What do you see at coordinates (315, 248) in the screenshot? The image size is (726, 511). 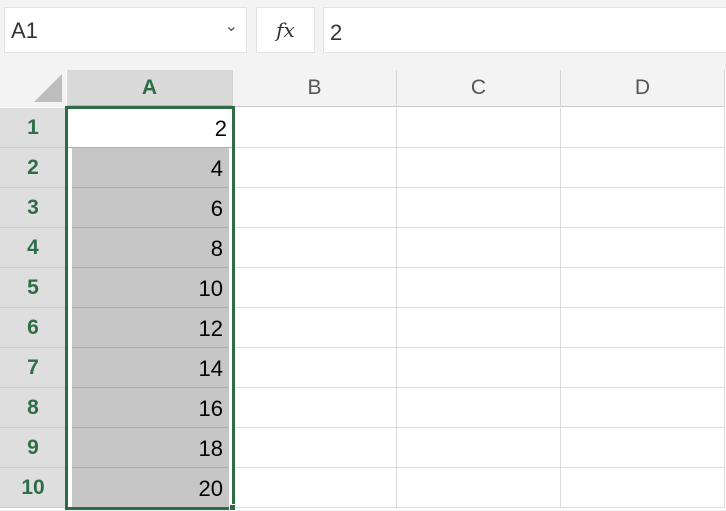 I see `cell-b4` at bounding box center [315, 248].